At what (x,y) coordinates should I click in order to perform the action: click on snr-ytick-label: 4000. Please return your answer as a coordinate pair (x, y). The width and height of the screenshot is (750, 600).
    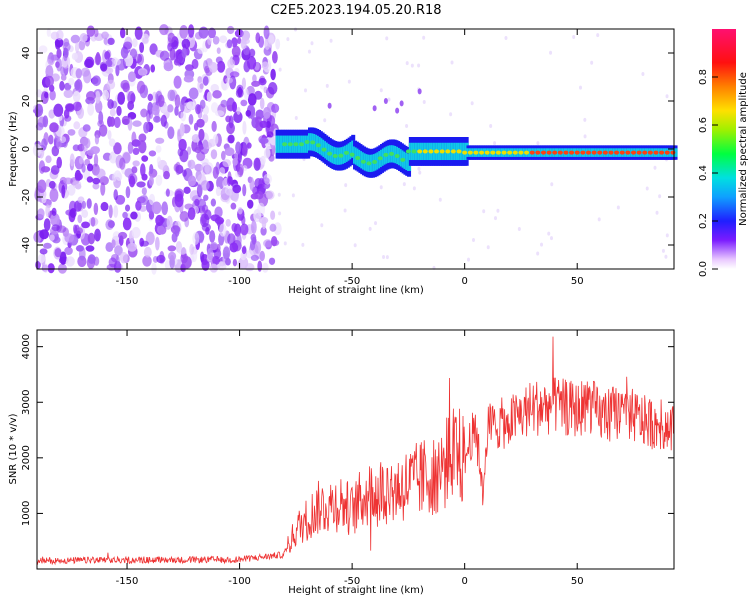
    Looking at the image, I should click on (26, 346).